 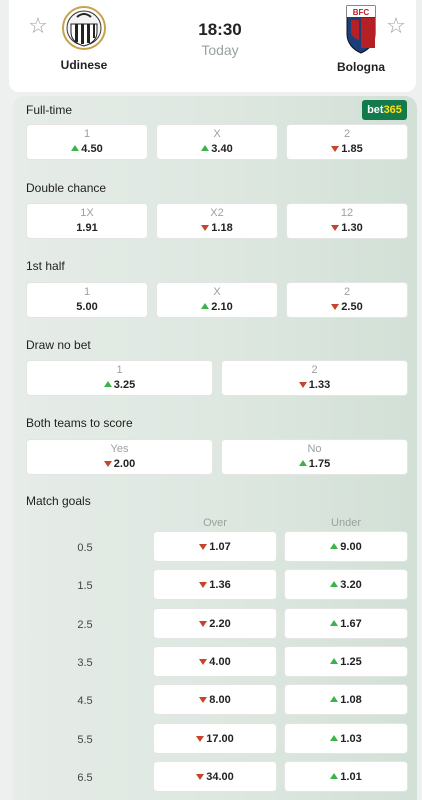 I want to click on odds-button-goals-under: 1.01, so click(x=346, y=776).